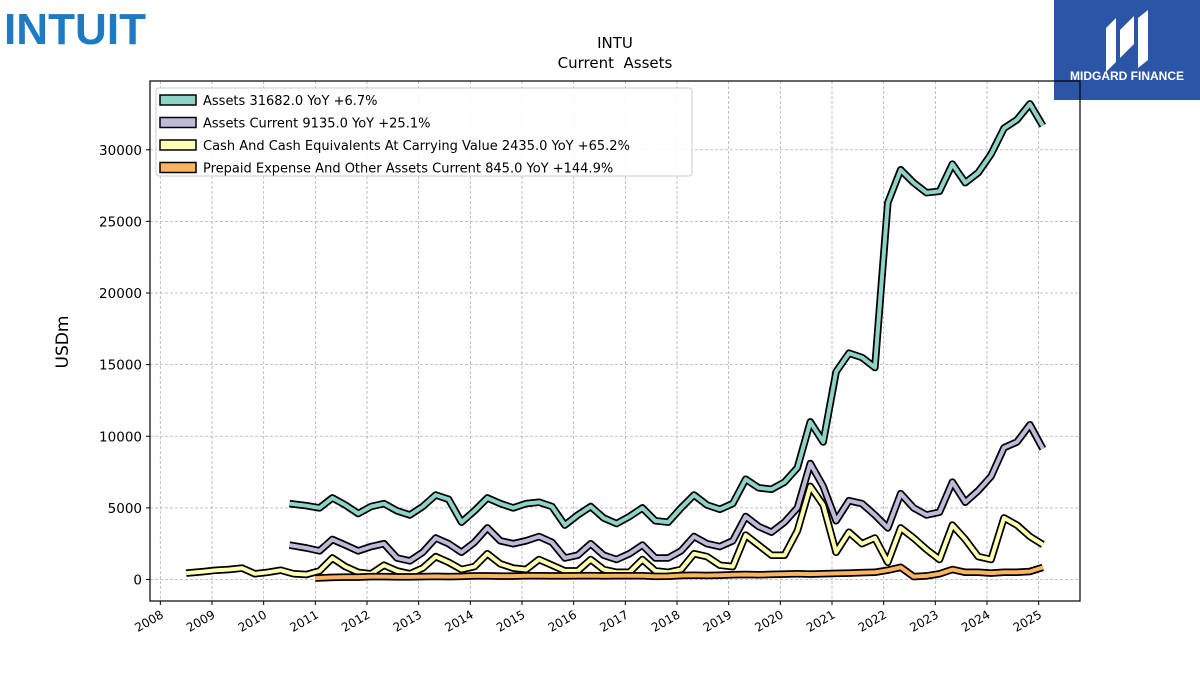  I want to click on legend-label: Assets Current 9135.0 YoY +25.1%, so click(316, 124).